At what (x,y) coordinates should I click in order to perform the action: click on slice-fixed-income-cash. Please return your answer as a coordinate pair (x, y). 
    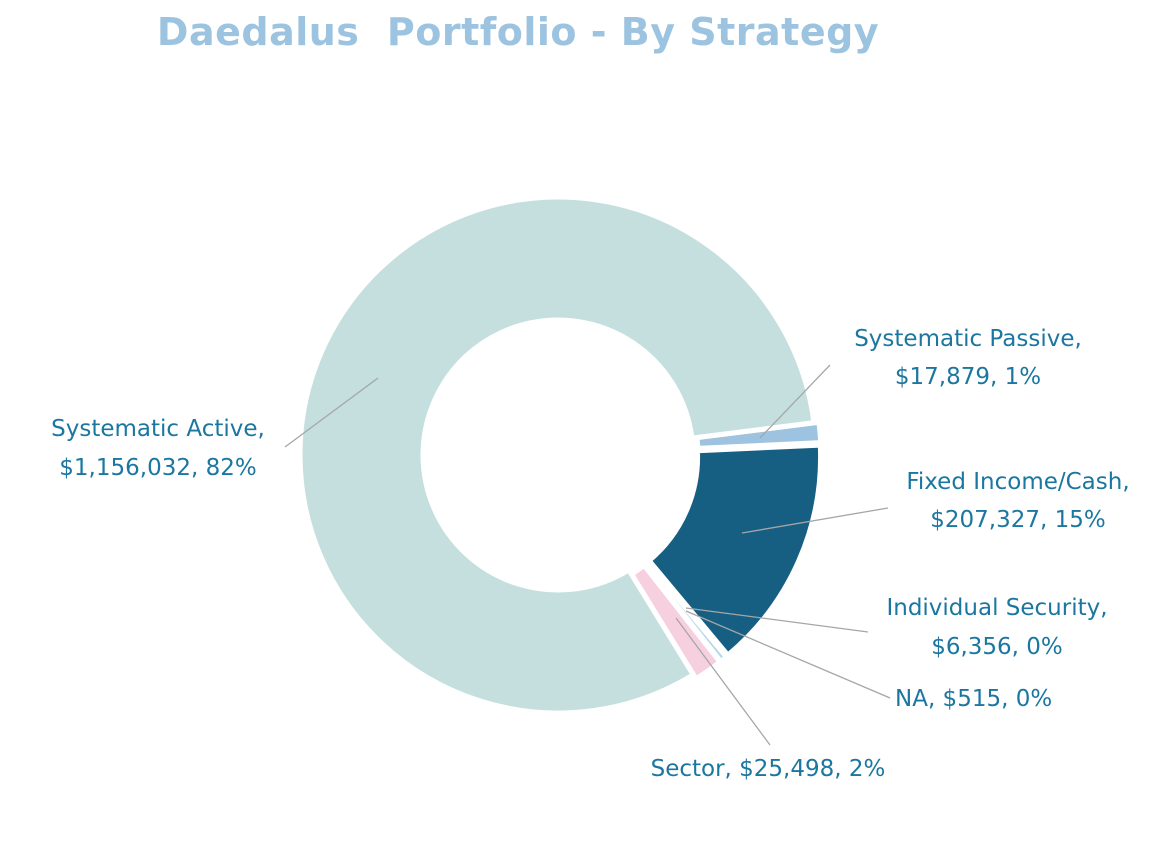
    Looking at the image, I should click on (734, 550).